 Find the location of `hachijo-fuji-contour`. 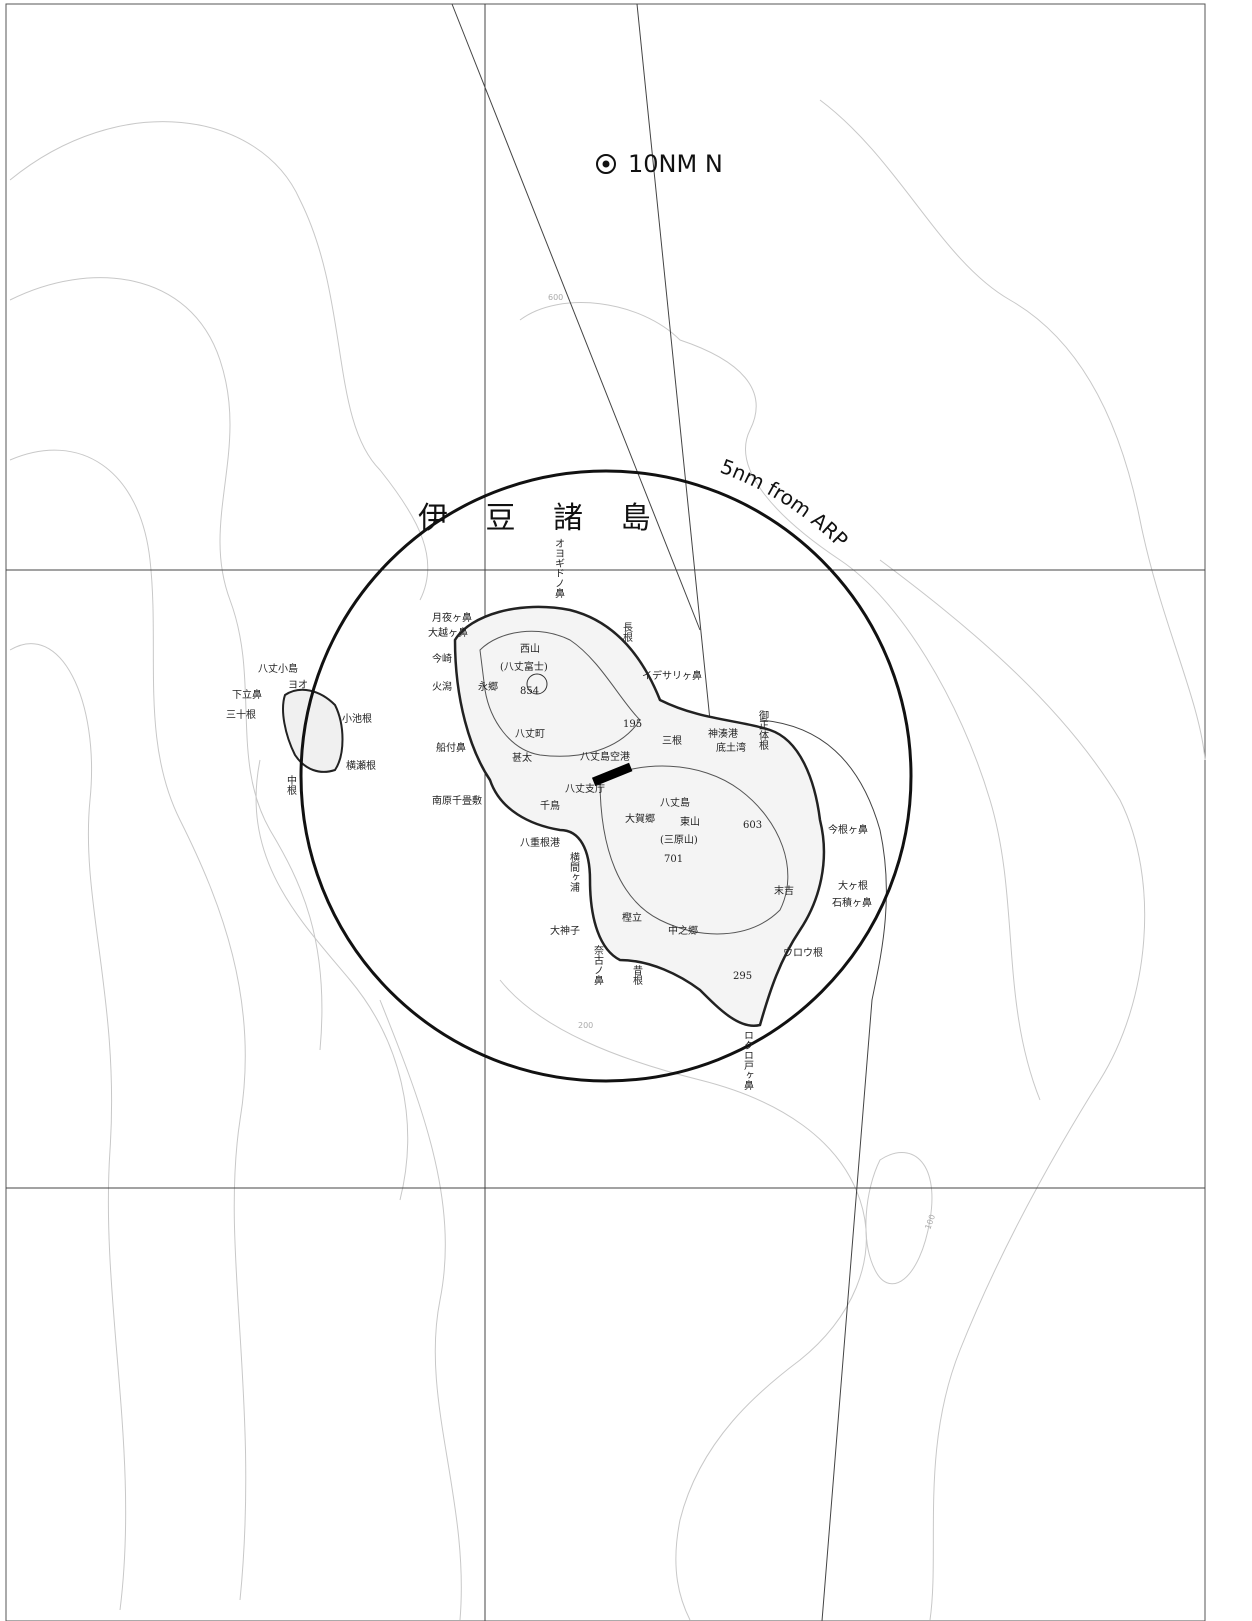

hachijo-fuji-contour is located at coordinates (560, 693).